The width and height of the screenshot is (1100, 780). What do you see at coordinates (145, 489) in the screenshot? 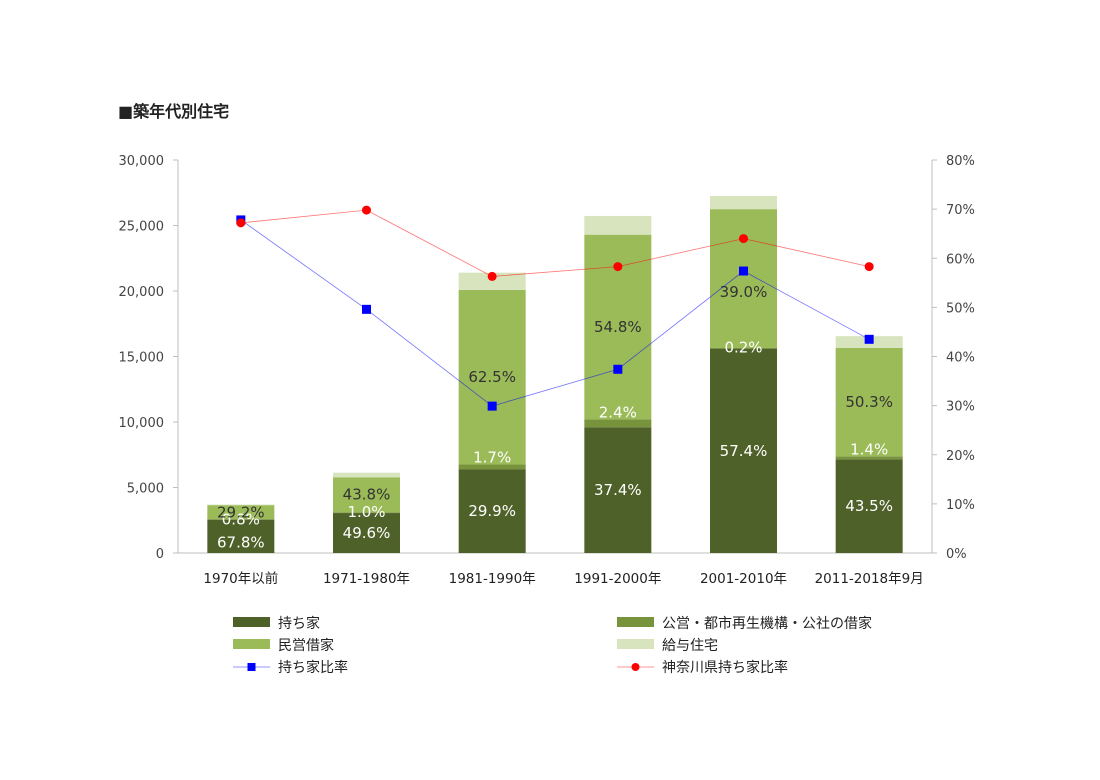
I see `y-tick-label: 5,000` at bounding box center [145, 489].